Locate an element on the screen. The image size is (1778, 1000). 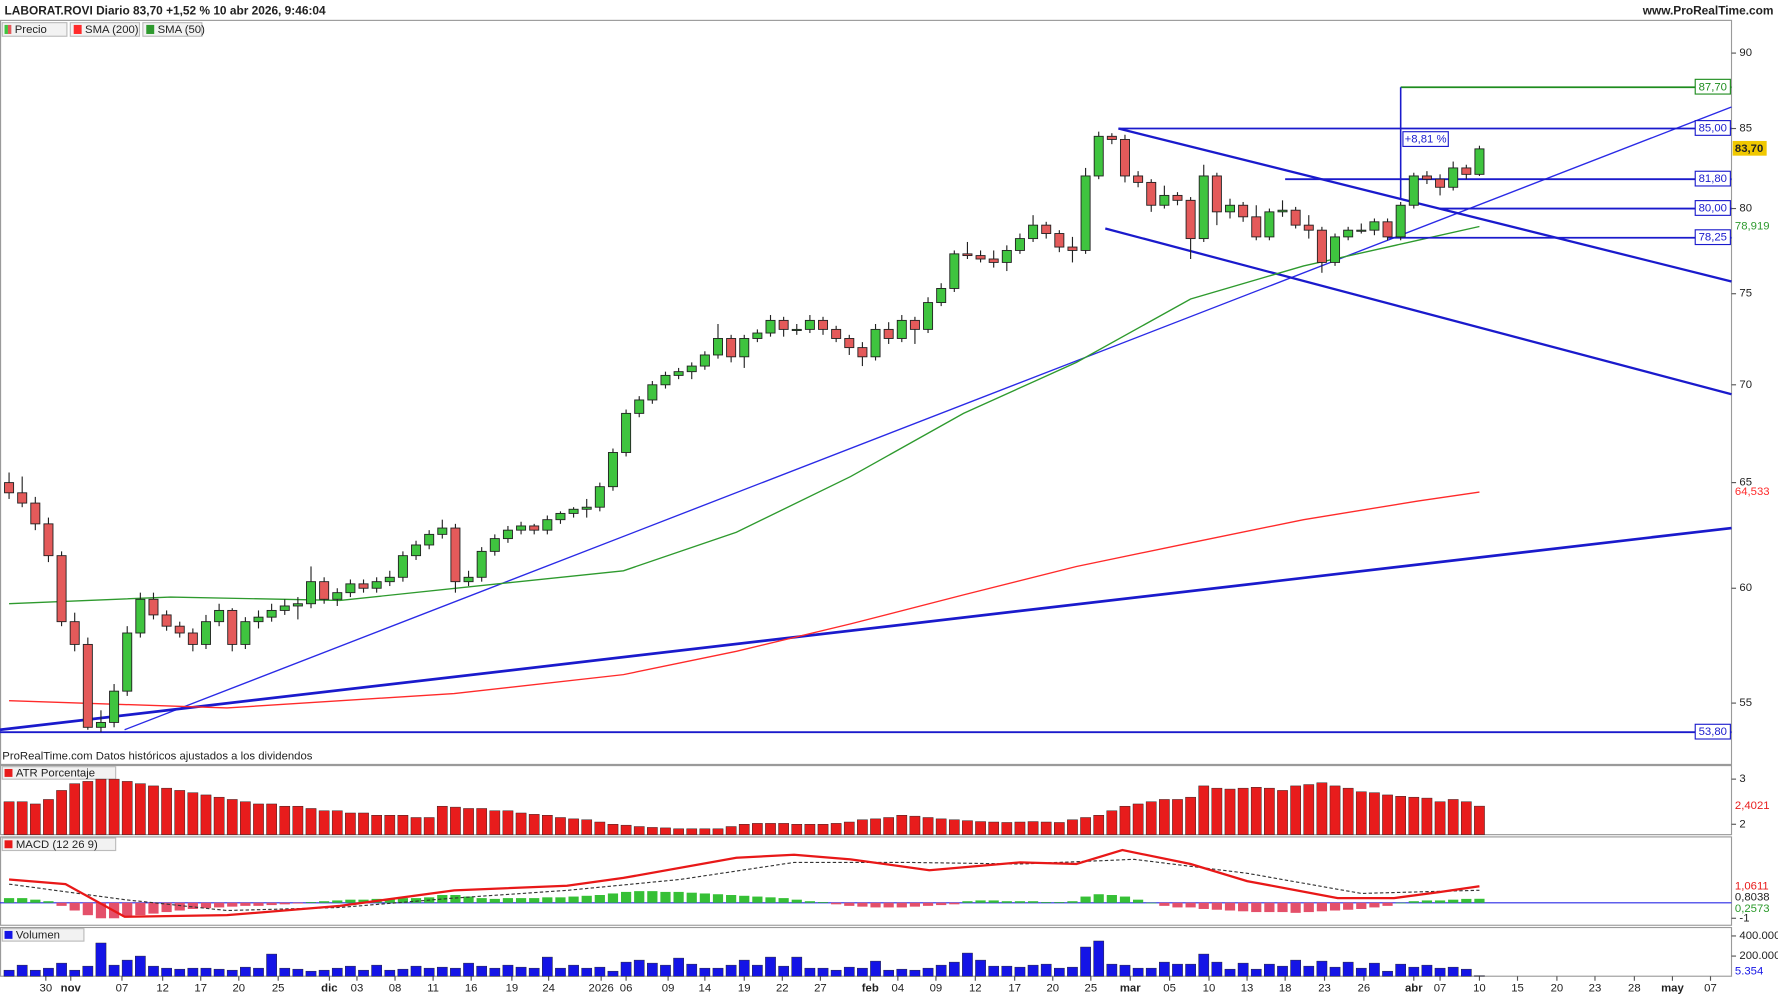
x-tick-label: 04 is located at coordinates (898, 989).